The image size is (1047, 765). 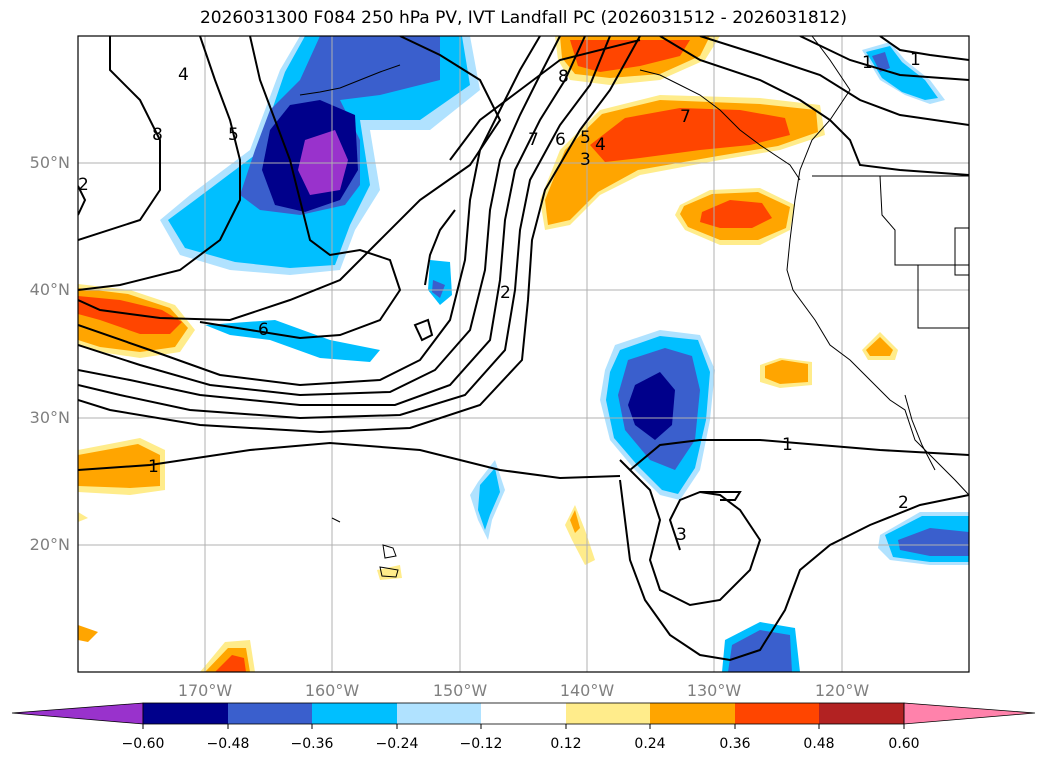 What do you see at coordinates (49, 289) in the screenshot?
I see `lat-label-40n: 40°N` at bounding box center [49, 289].